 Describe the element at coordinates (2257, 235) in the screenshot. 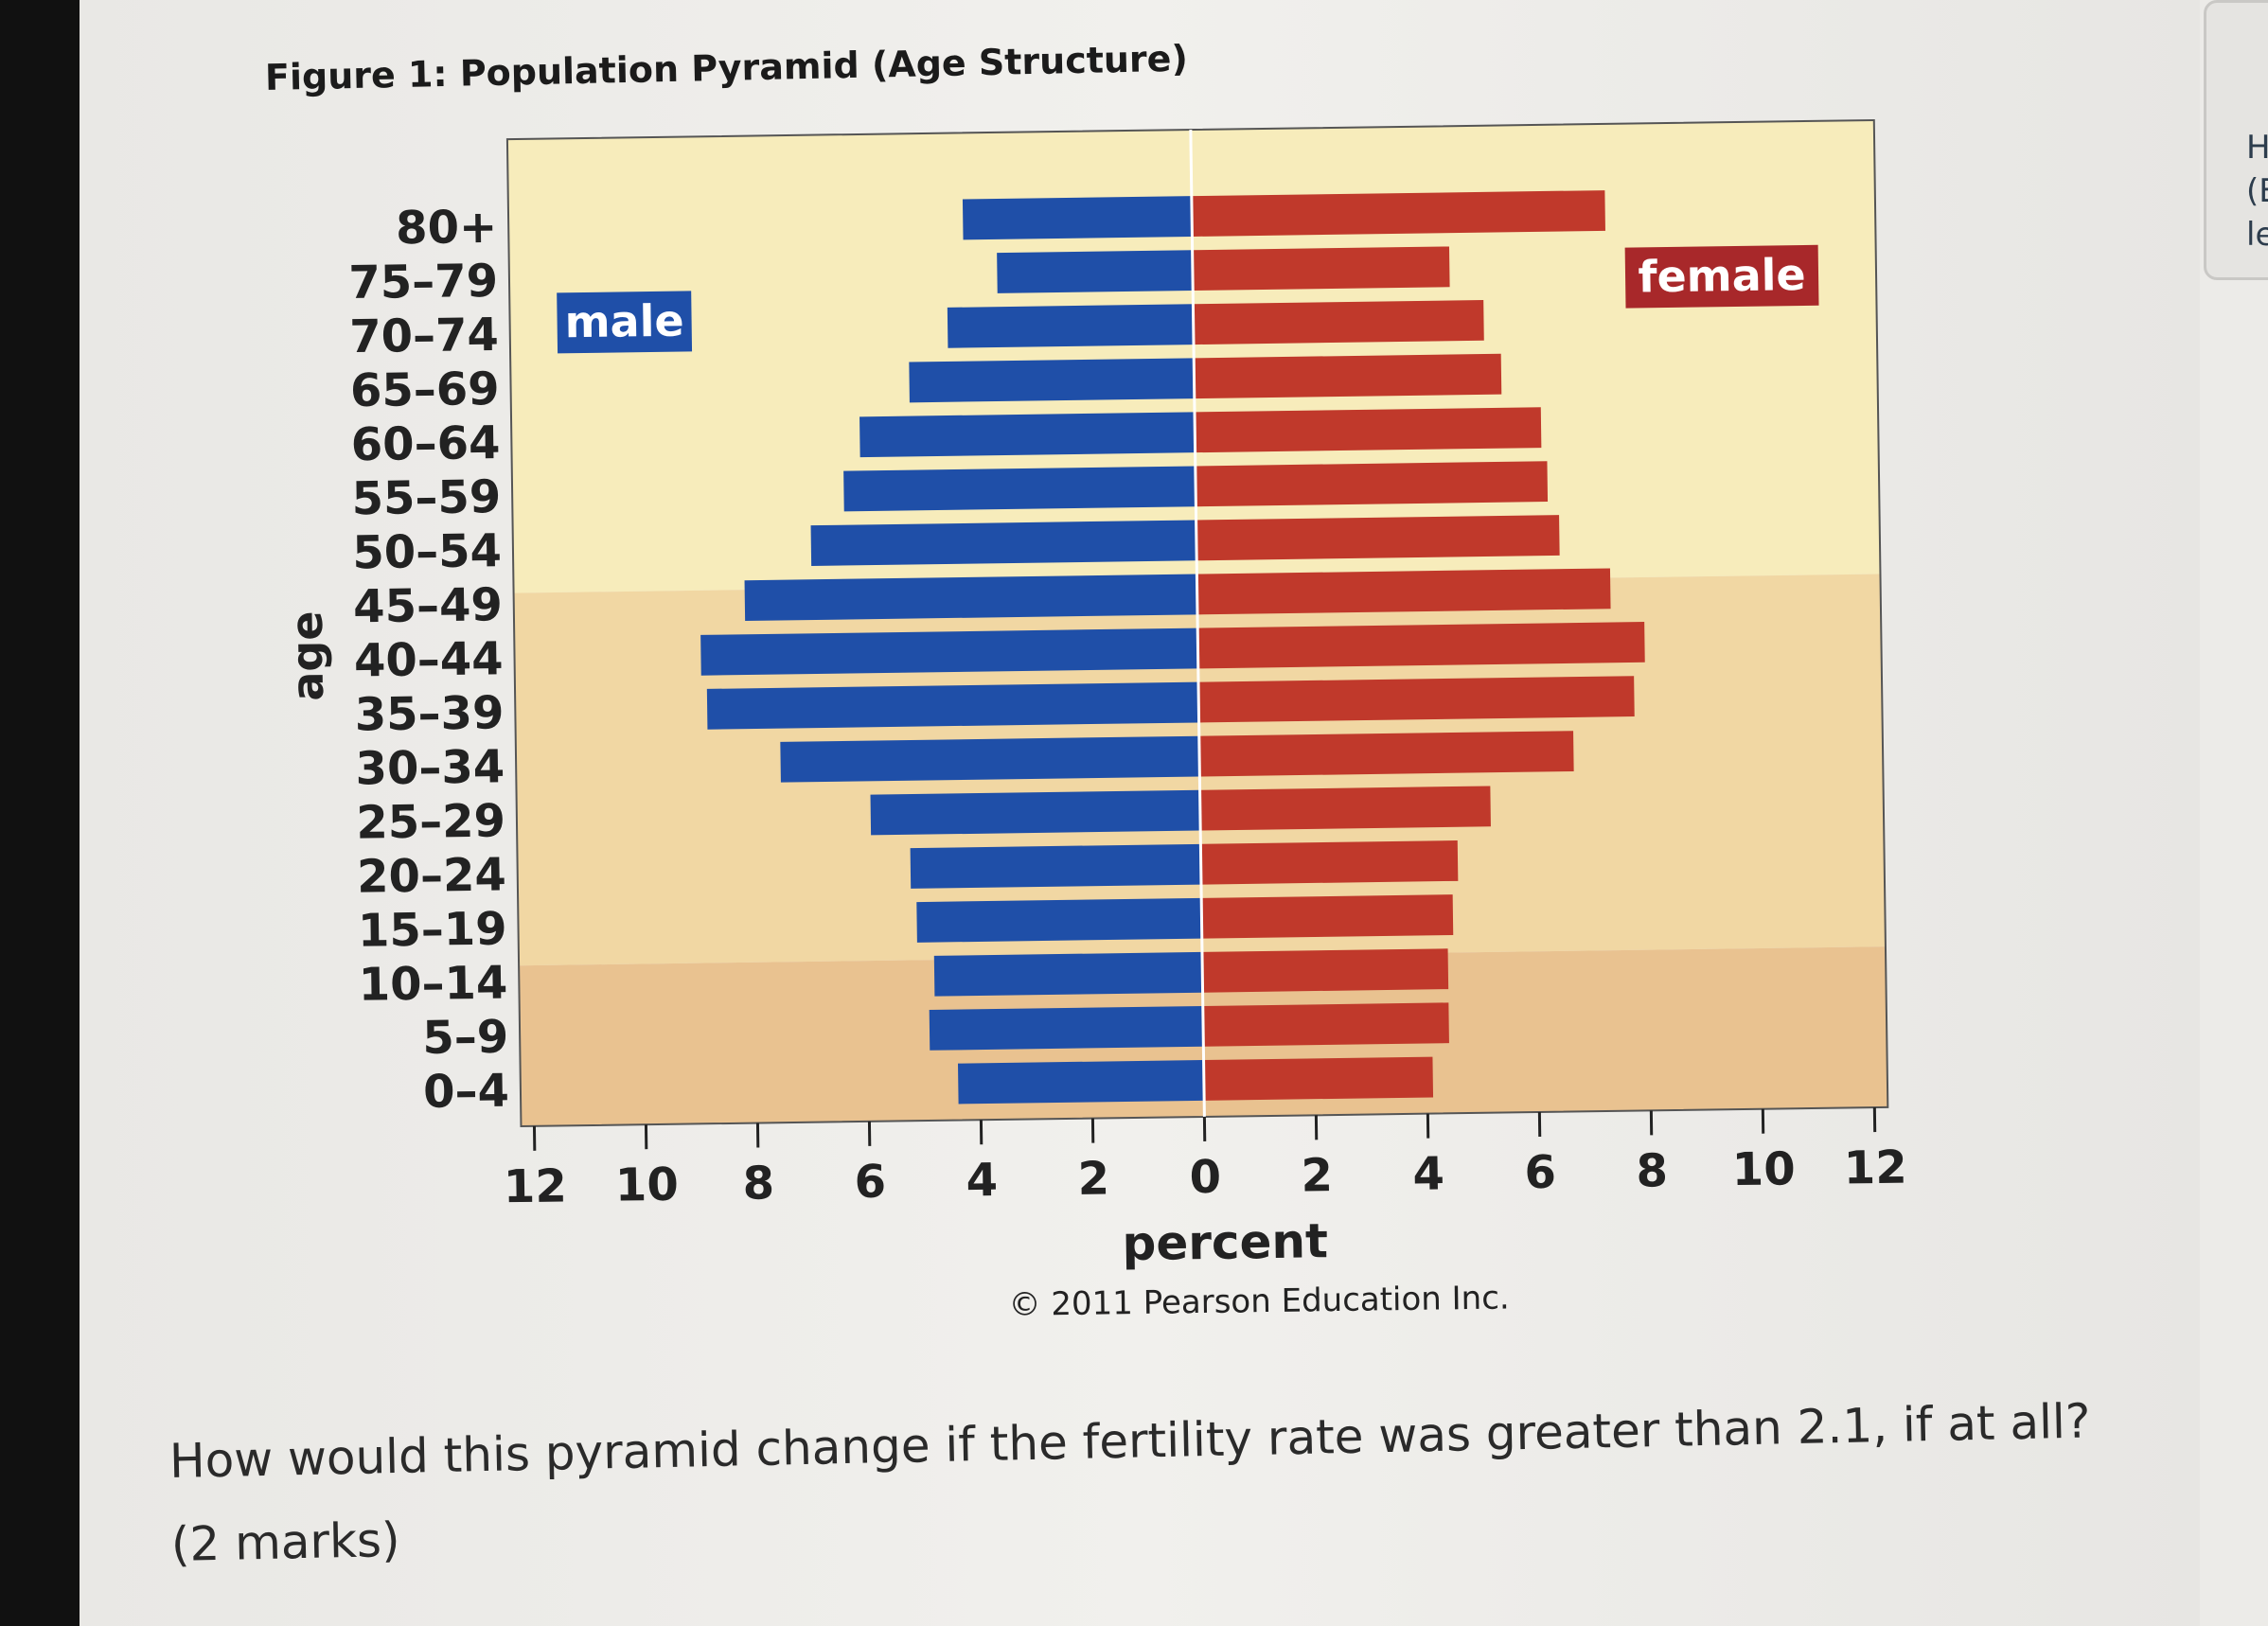

I see `side-panel-text: le` at that location.